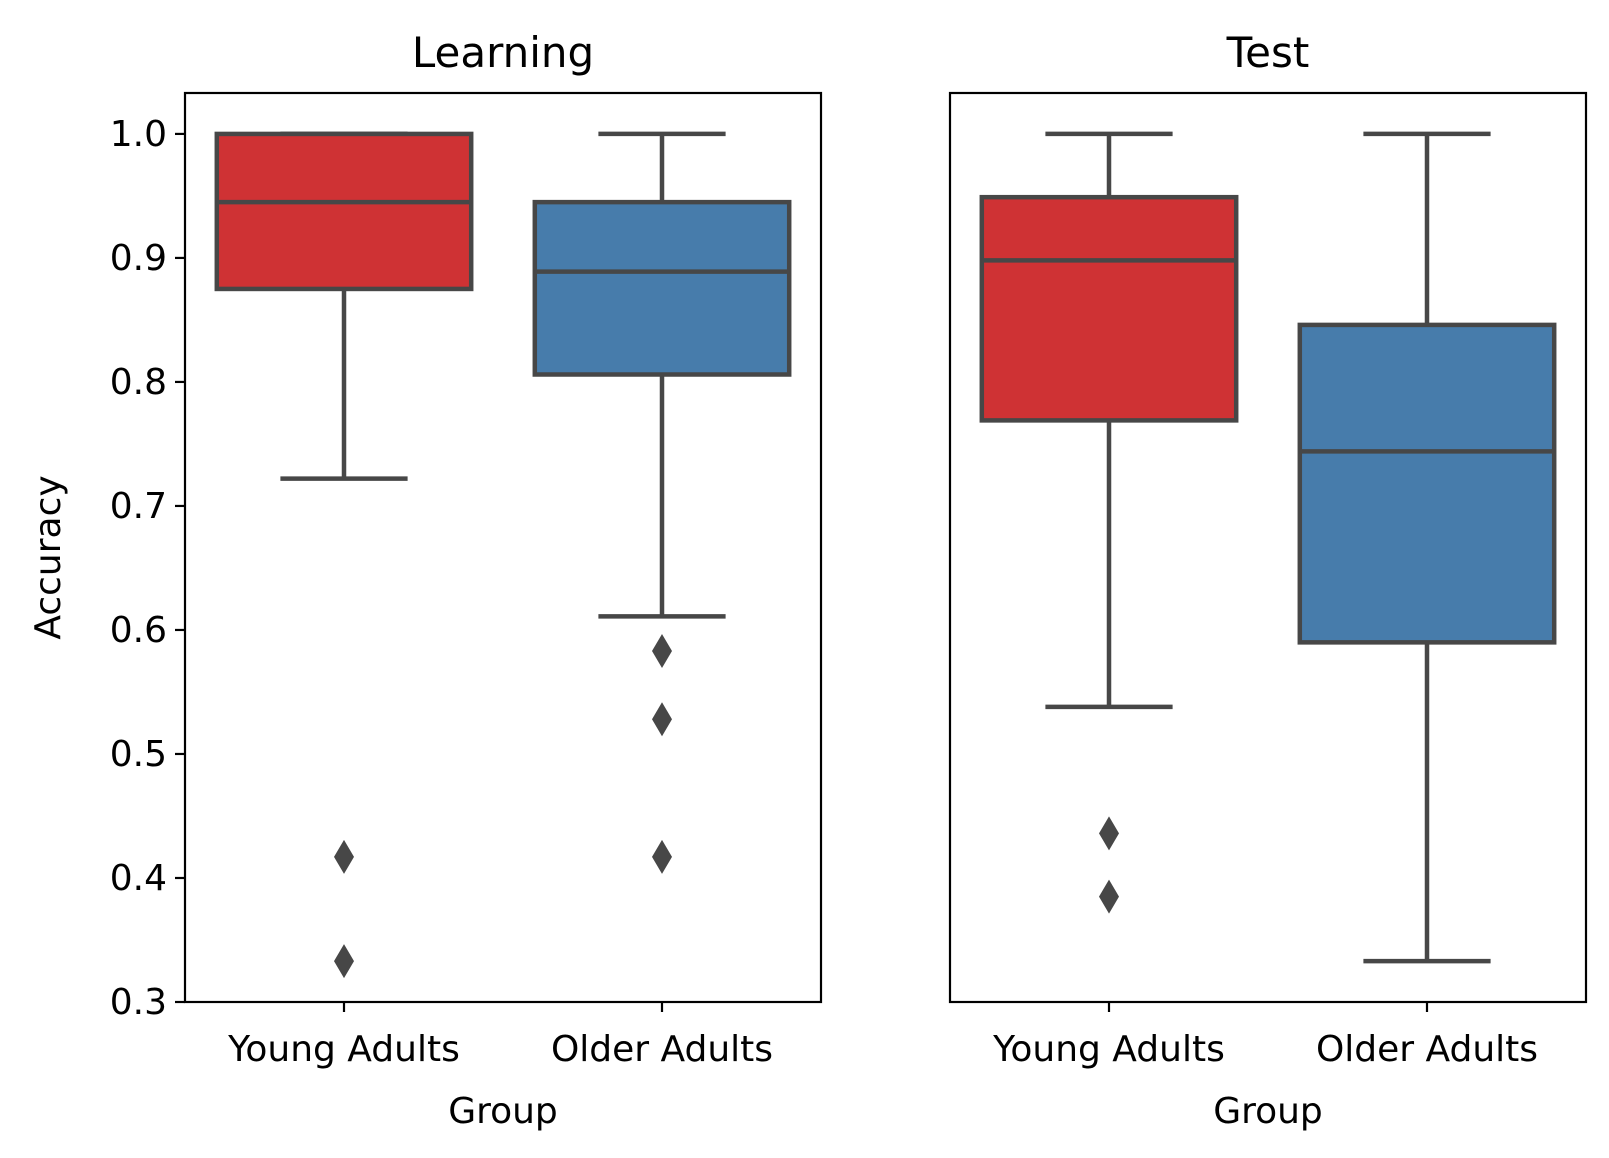 The image size is (1609, 1158). I want to click on panel-title: Test, so click(1268, 52).